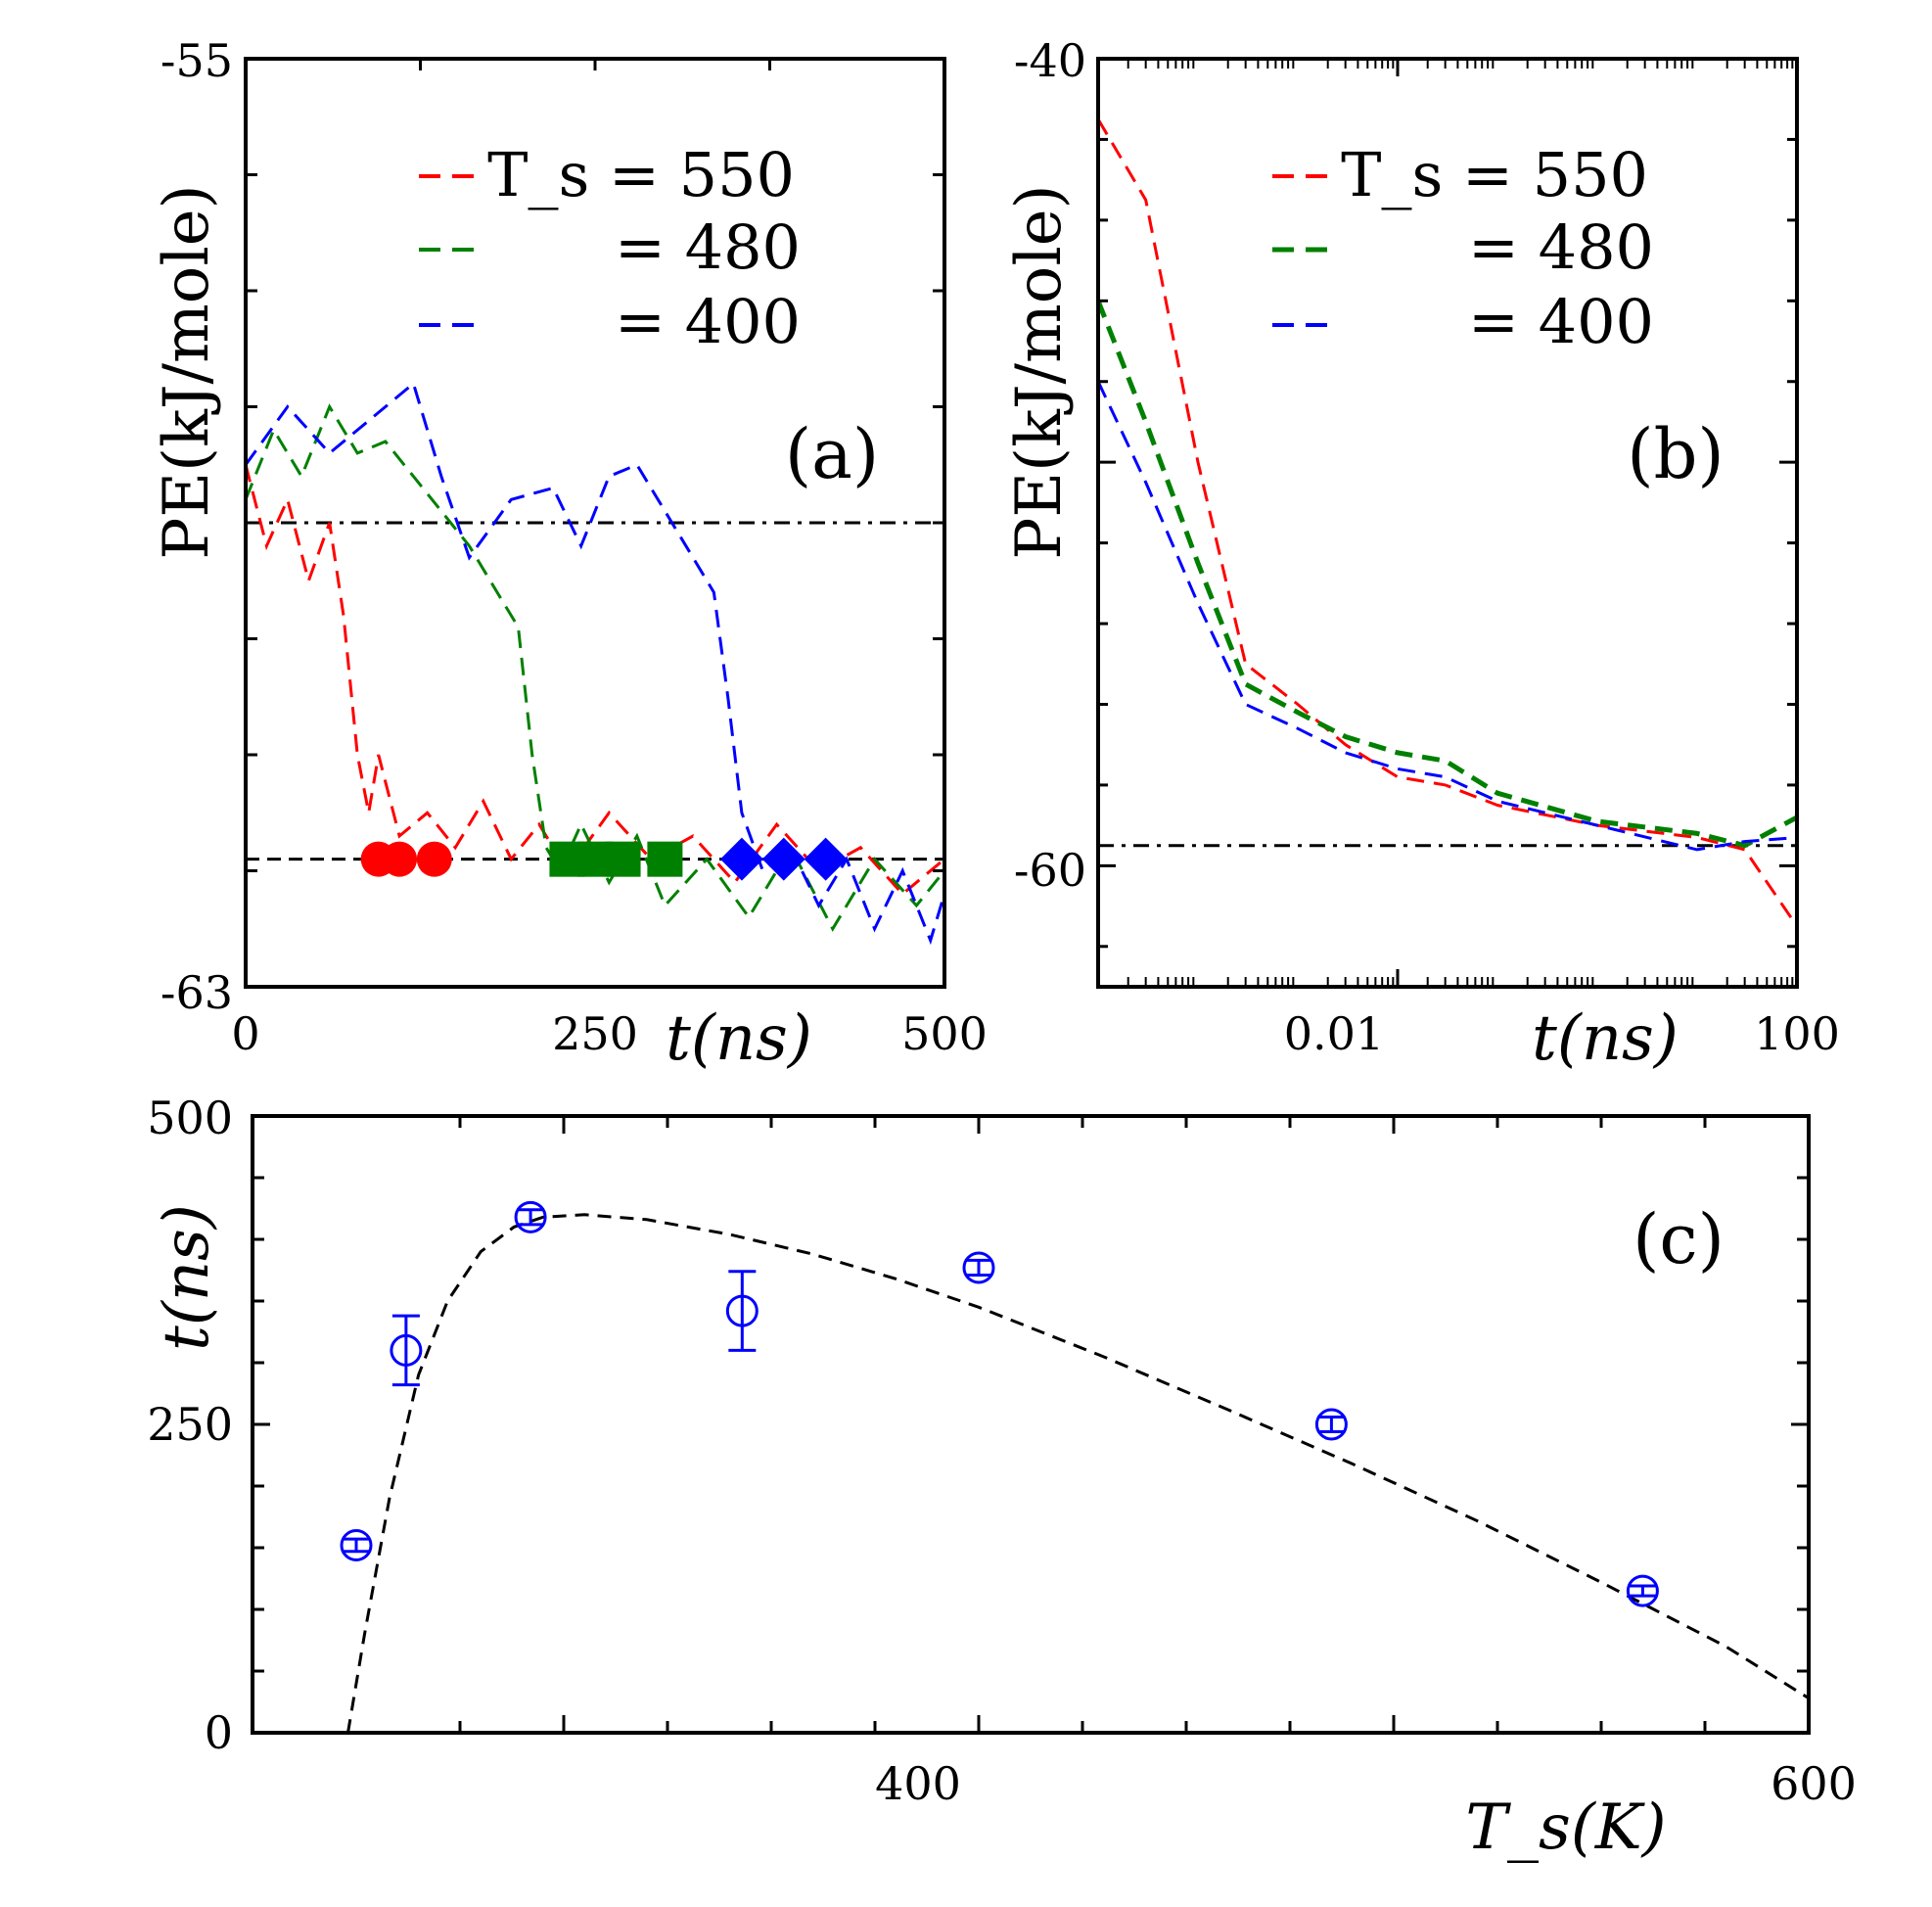 The image size is (1932, 1907). Describe the element at coordinates (1463, 248) in the screenshot. I see `panel-b-legend: T_s = 550 = 480 = 400` at that location.